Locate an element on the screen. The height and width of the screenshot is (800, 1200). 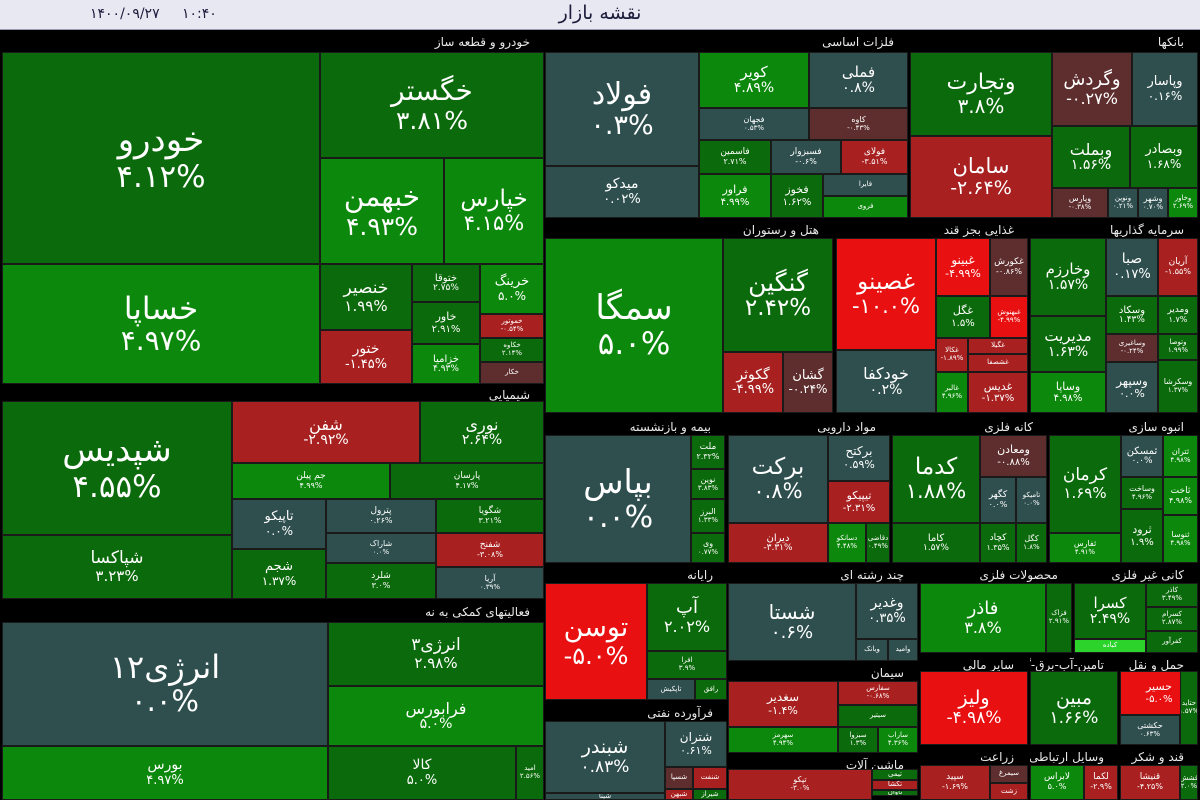
stock-tile-kchad: کچاد ۱.۳۵% is located at coordinates (998, 543).